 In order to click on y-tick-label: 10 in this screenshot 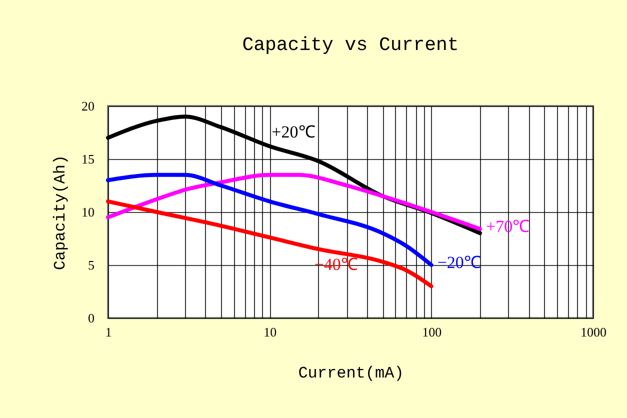, I will do `click(88, 212)`.